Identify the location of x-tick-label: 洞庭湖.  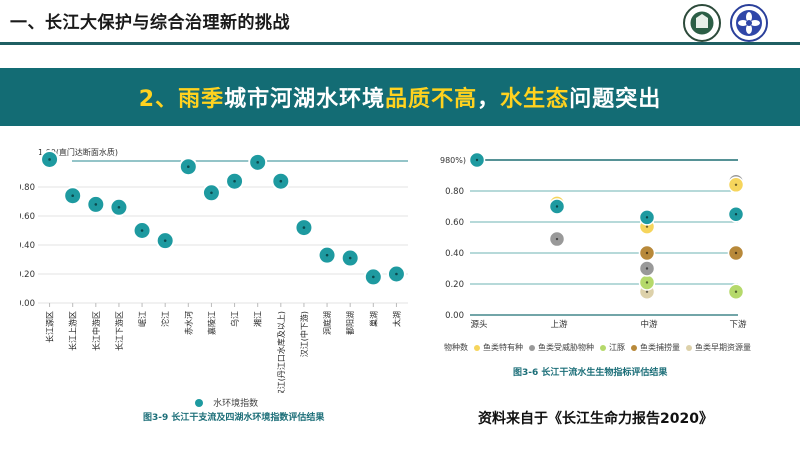
(327, 323).